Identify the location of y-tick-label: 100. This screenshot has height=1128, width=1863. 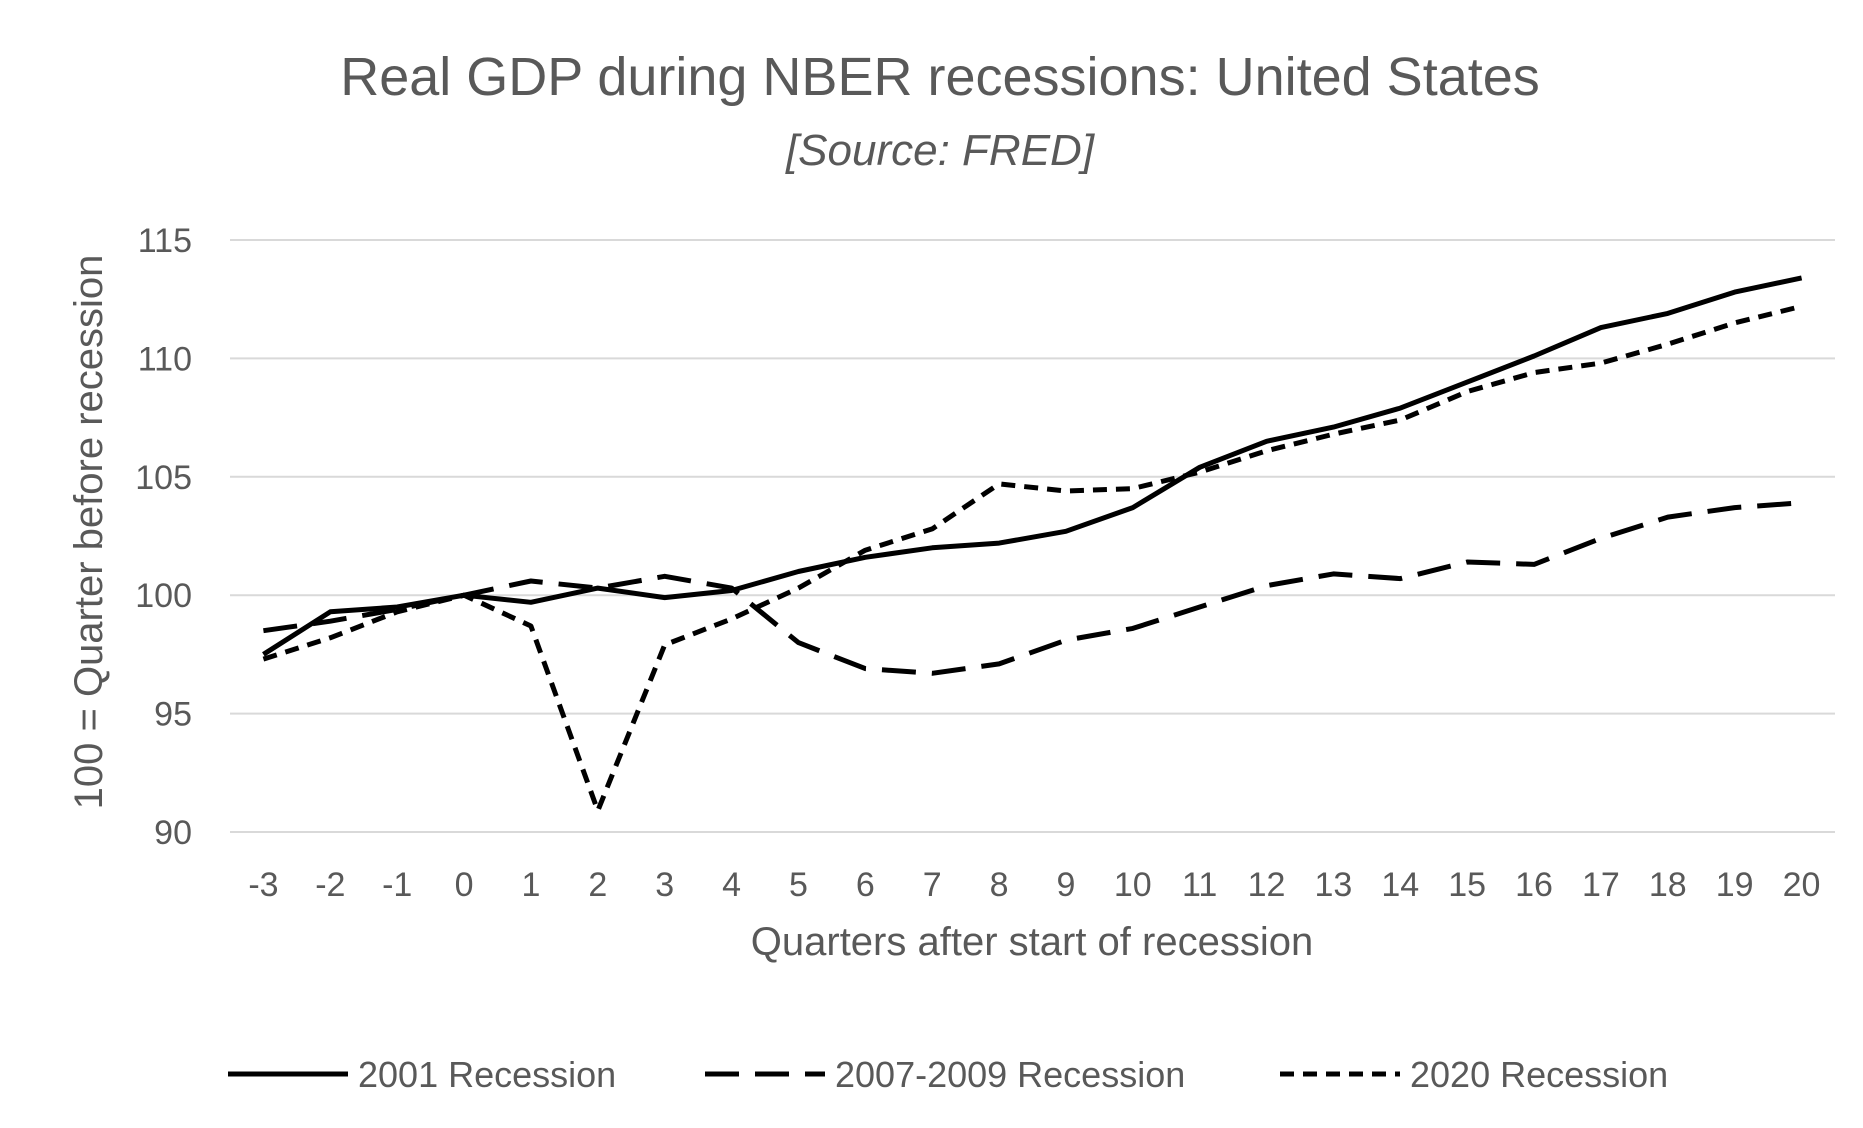
(163, 596).